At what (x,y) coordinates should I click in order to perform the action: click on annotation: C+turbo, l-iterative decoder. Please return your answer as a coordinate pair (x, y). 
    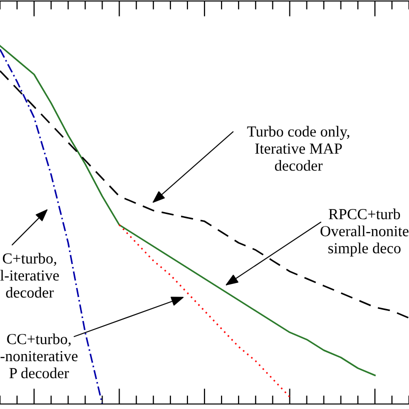
    Looking at the image, I should click on (29, 275).